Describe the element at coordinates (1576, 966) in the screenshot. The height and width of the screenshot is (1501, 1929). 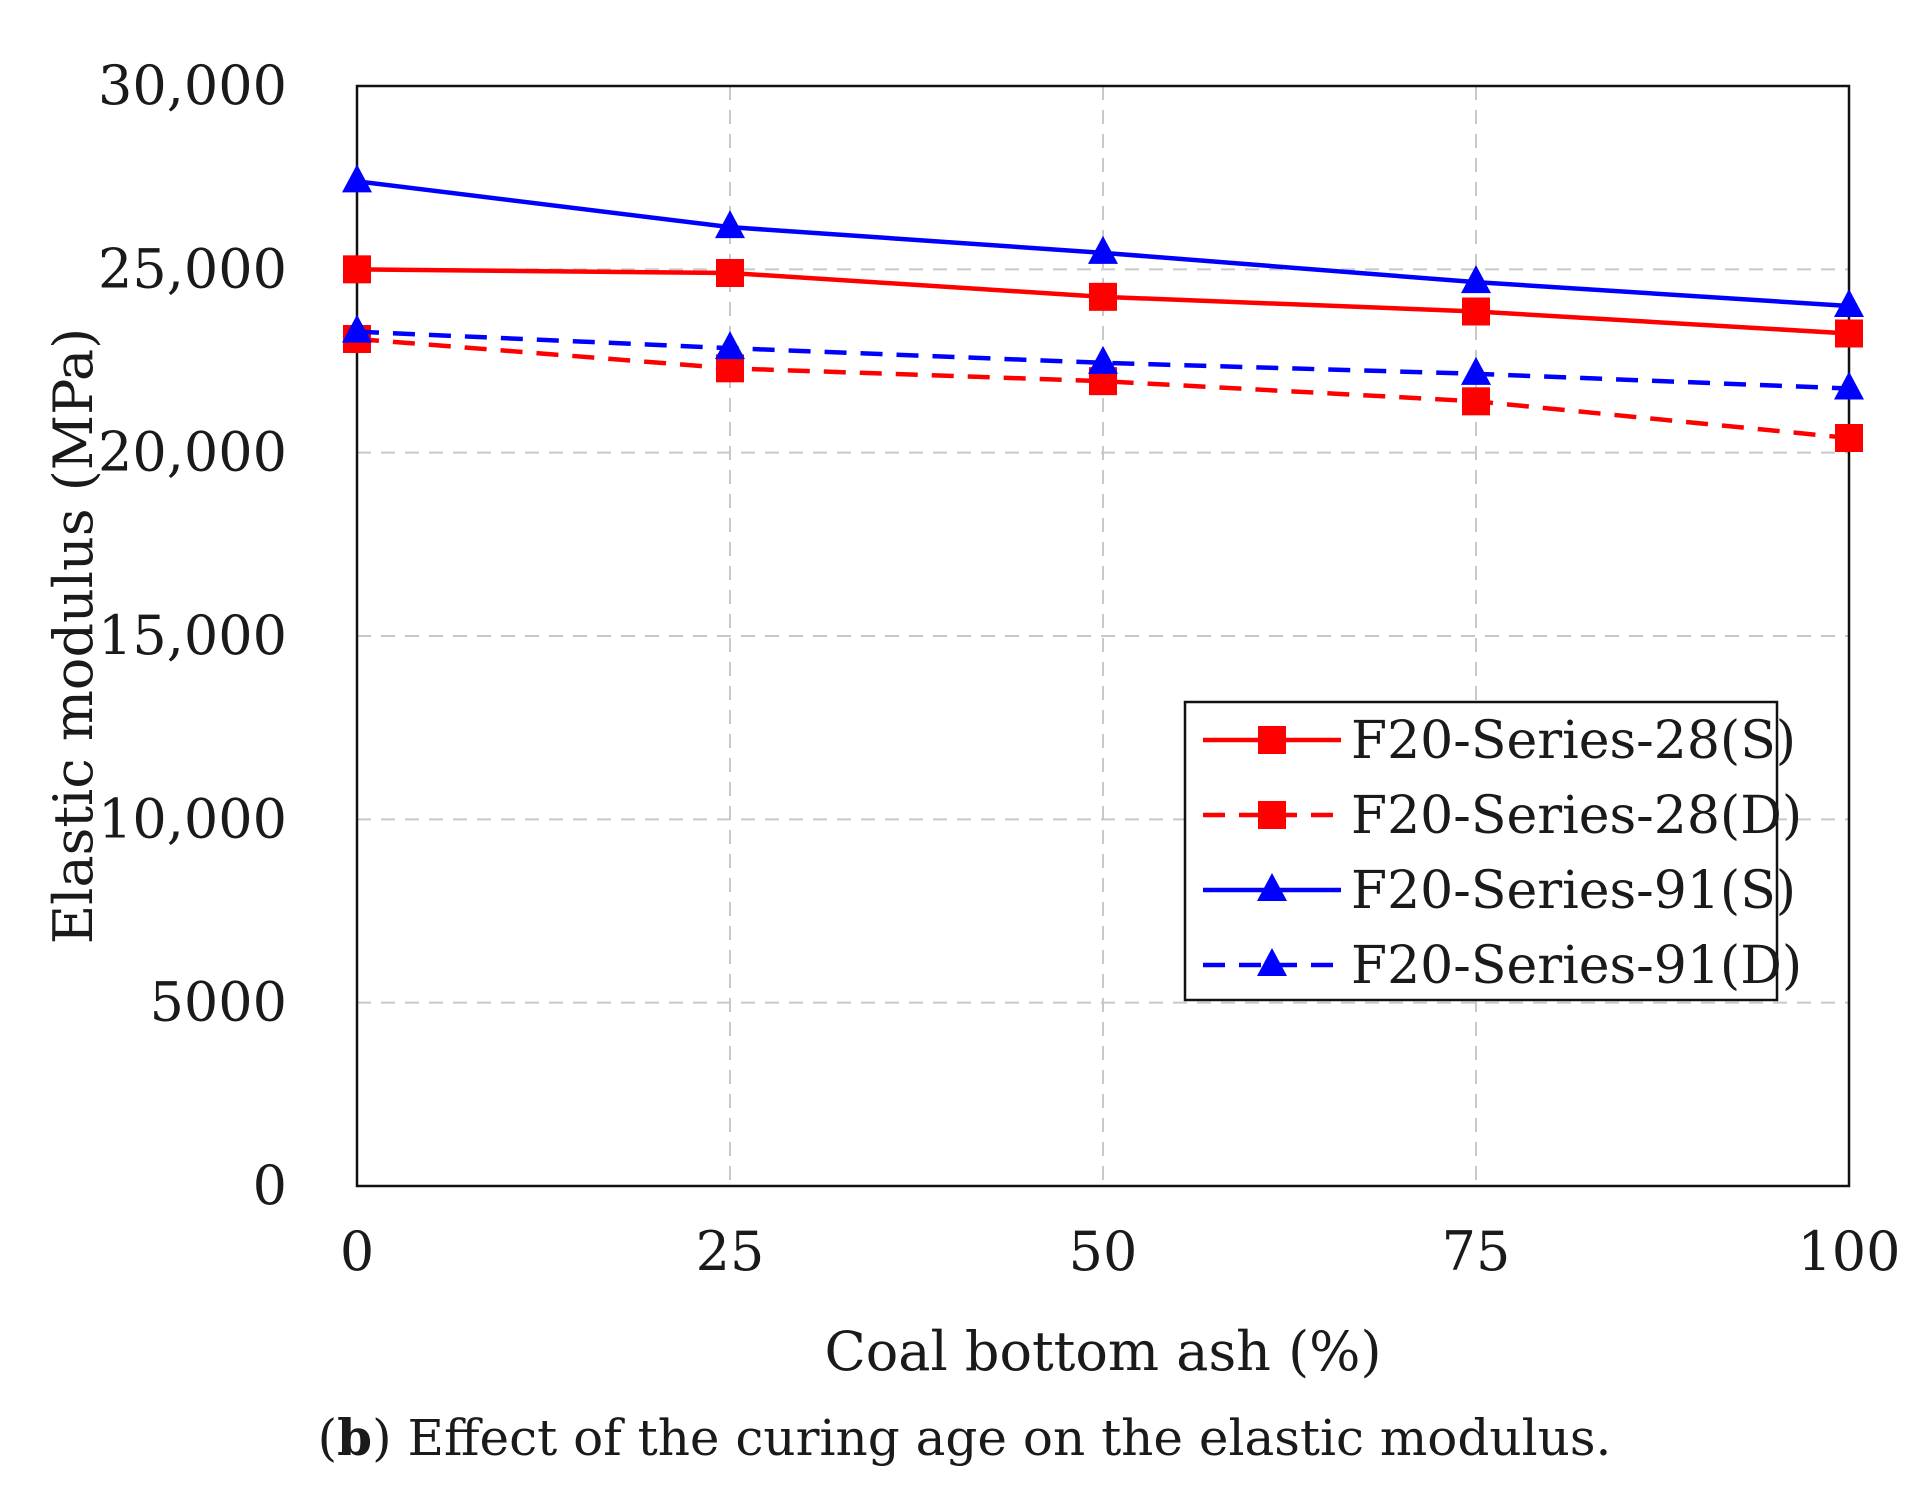
I see `legend-label: F20-Series-91(D)` at that location.